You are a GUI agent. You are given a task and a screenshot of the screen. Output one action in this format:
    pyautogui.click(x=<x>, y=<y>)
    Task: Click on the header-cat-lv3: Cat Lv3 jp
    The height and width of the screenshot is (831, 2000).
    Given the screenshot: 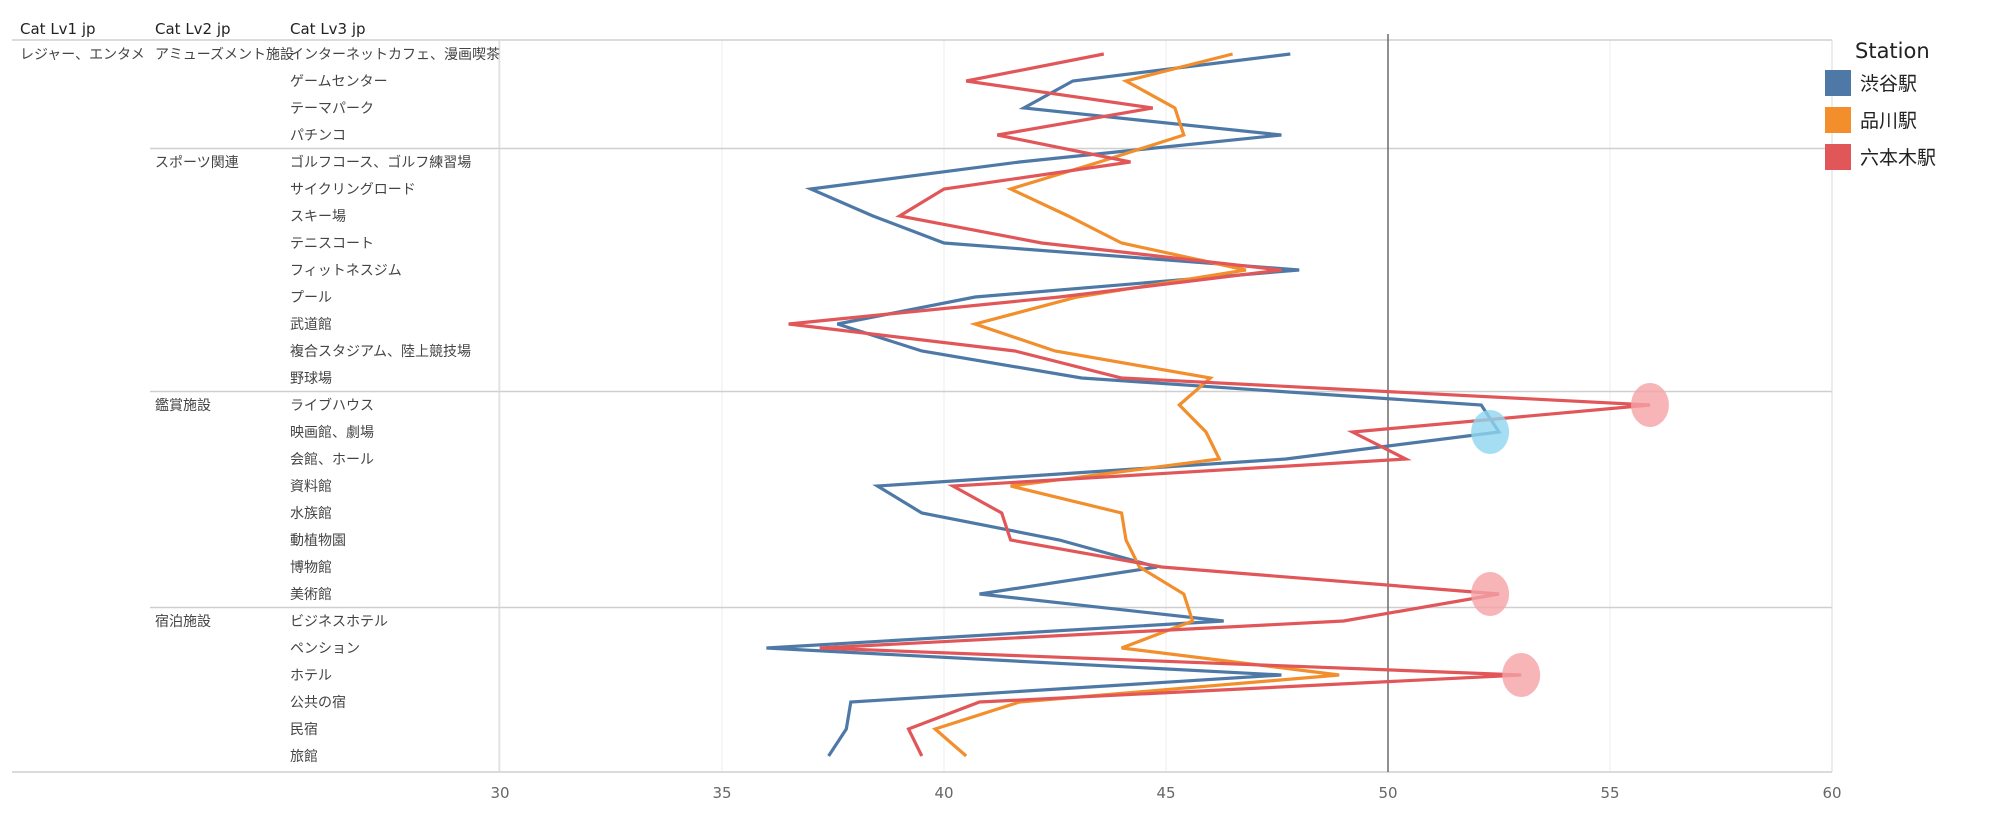 What is the action you would take?
    pyautogui.click(x=328, y=29)
    